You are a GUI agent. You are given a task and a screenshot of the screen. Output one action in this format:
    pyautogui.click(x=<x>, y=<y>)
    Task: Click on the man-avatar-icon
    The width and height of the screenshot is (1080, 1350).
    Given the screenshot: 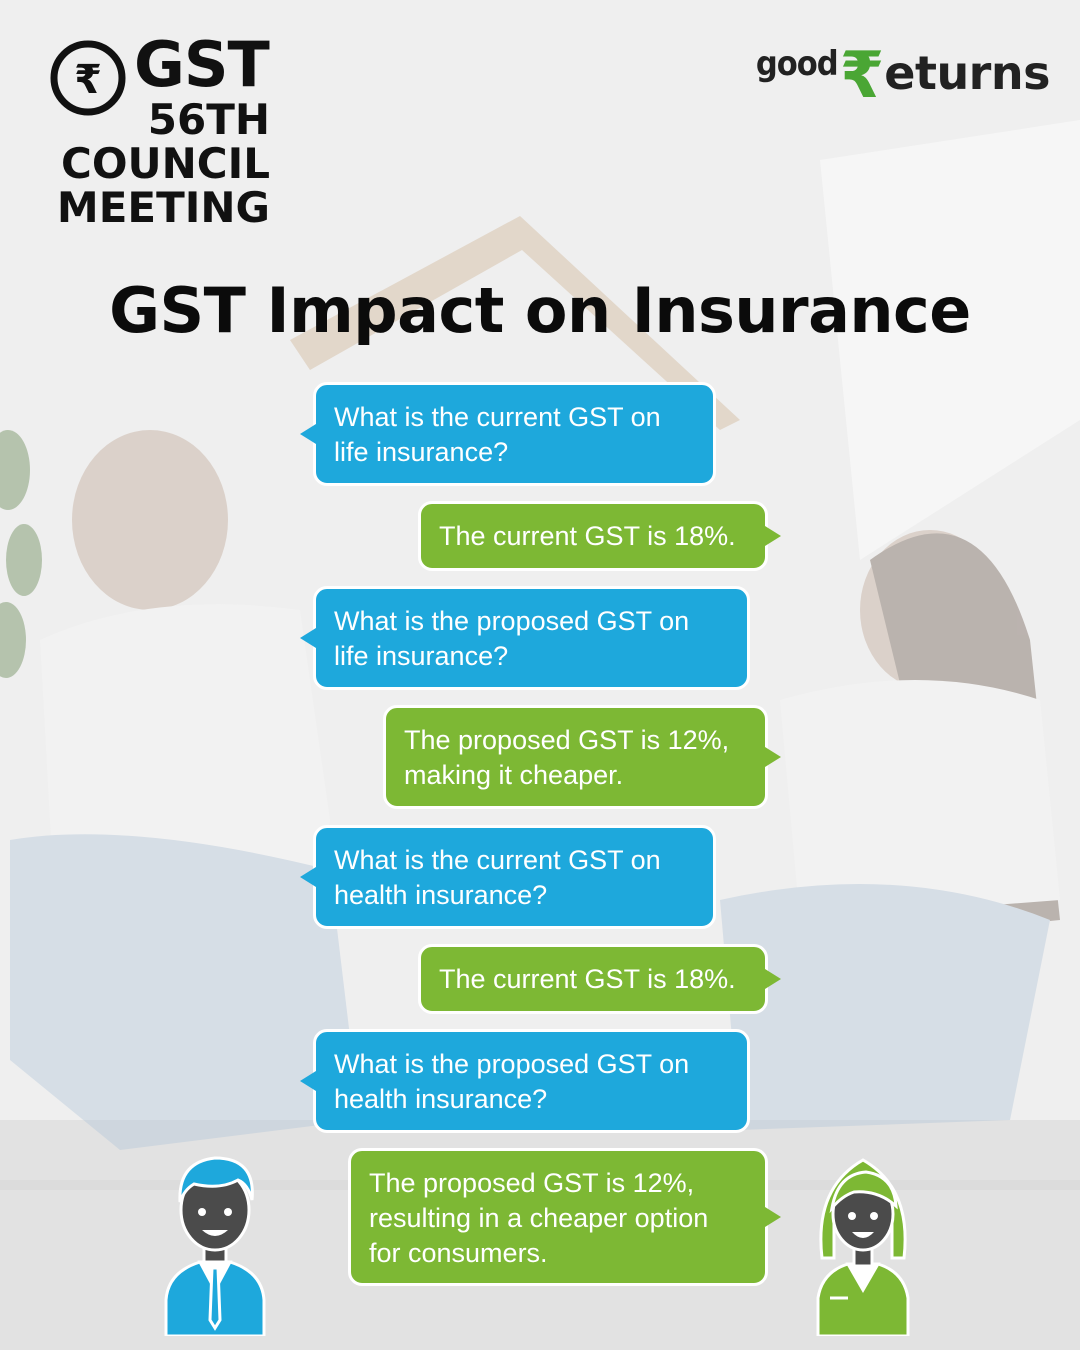 What is the action you would take?
    pyautogui.click(x=215, y=1246)
    